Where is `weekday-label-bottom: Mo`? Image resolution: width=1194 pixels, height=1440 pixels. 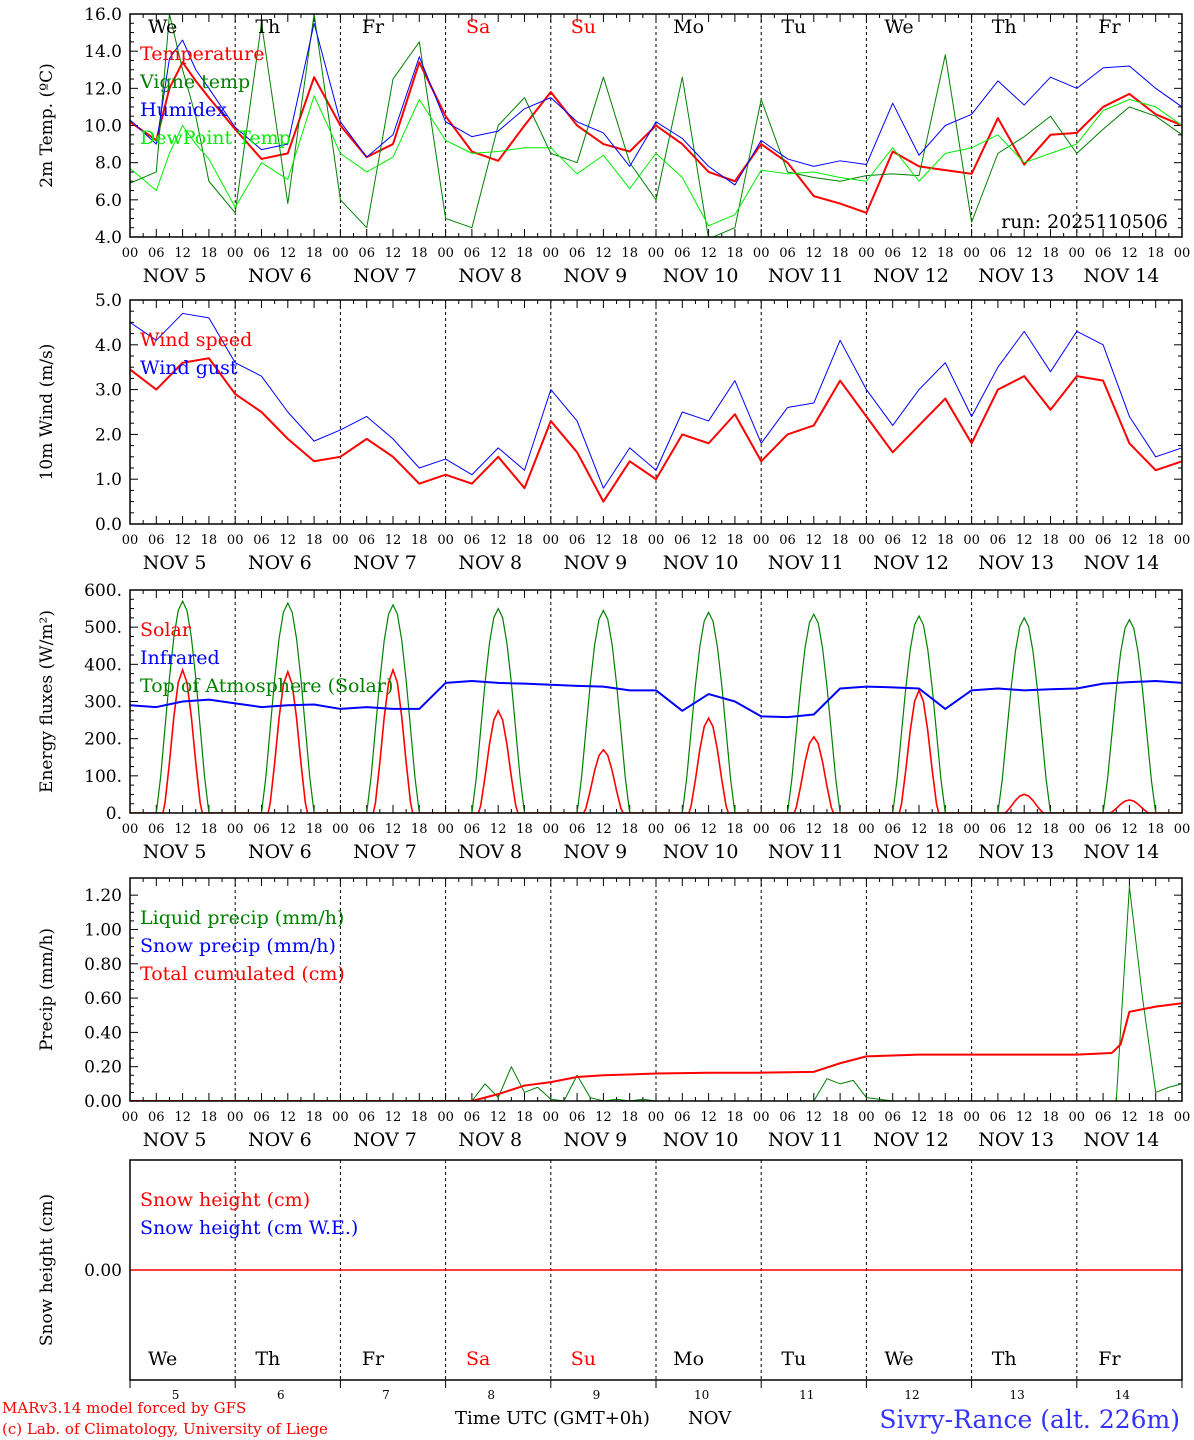 weekday-label-bottom: Mo is located at coordinates (688, 1359).